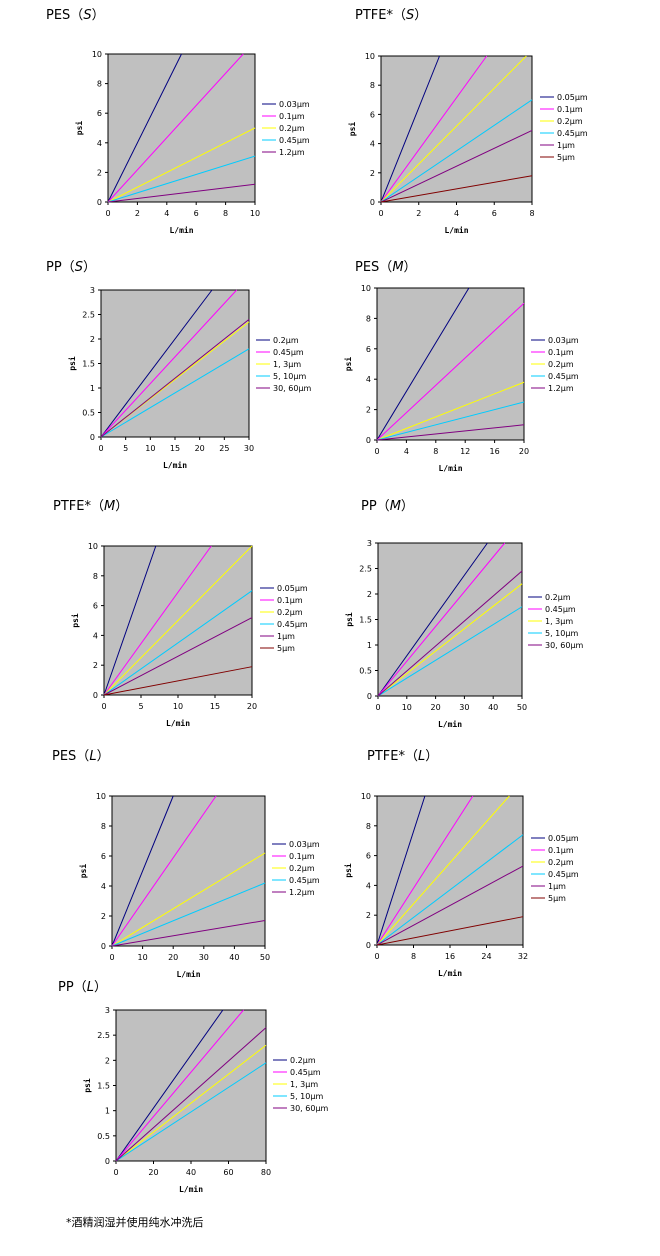  Describe the element at coordinates (523, 956) in the screenshot. I see `x-tick-label: 32` at that location.